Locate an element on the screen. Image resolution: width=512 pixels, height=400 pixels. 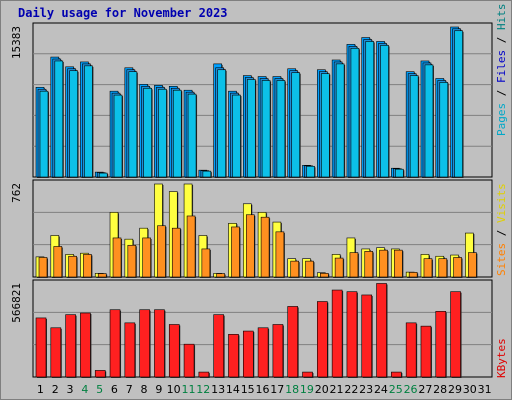
legend-kbytes: KBytes is located at coordinates (501, 358).